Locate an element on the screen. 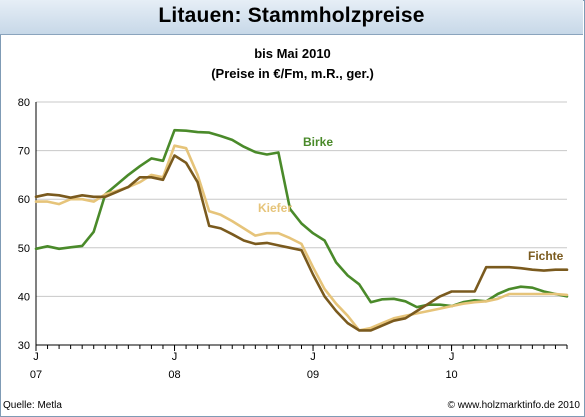 The width and height of the screenshot is (585, 417). copyright-note: © www.holzmarktinfo.de 2010 is located at coordinates (513, 405).